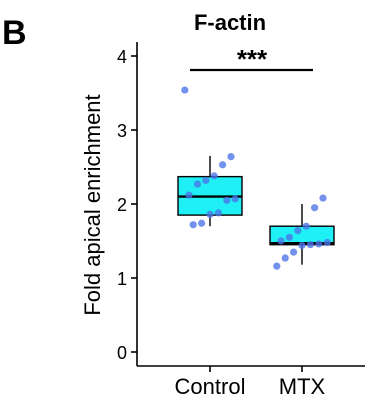 This screenshot has height=400, width=365. Describe the element at coordinates (230, 22) in the screenshot. I see `chart-title: F-actin` at that location.